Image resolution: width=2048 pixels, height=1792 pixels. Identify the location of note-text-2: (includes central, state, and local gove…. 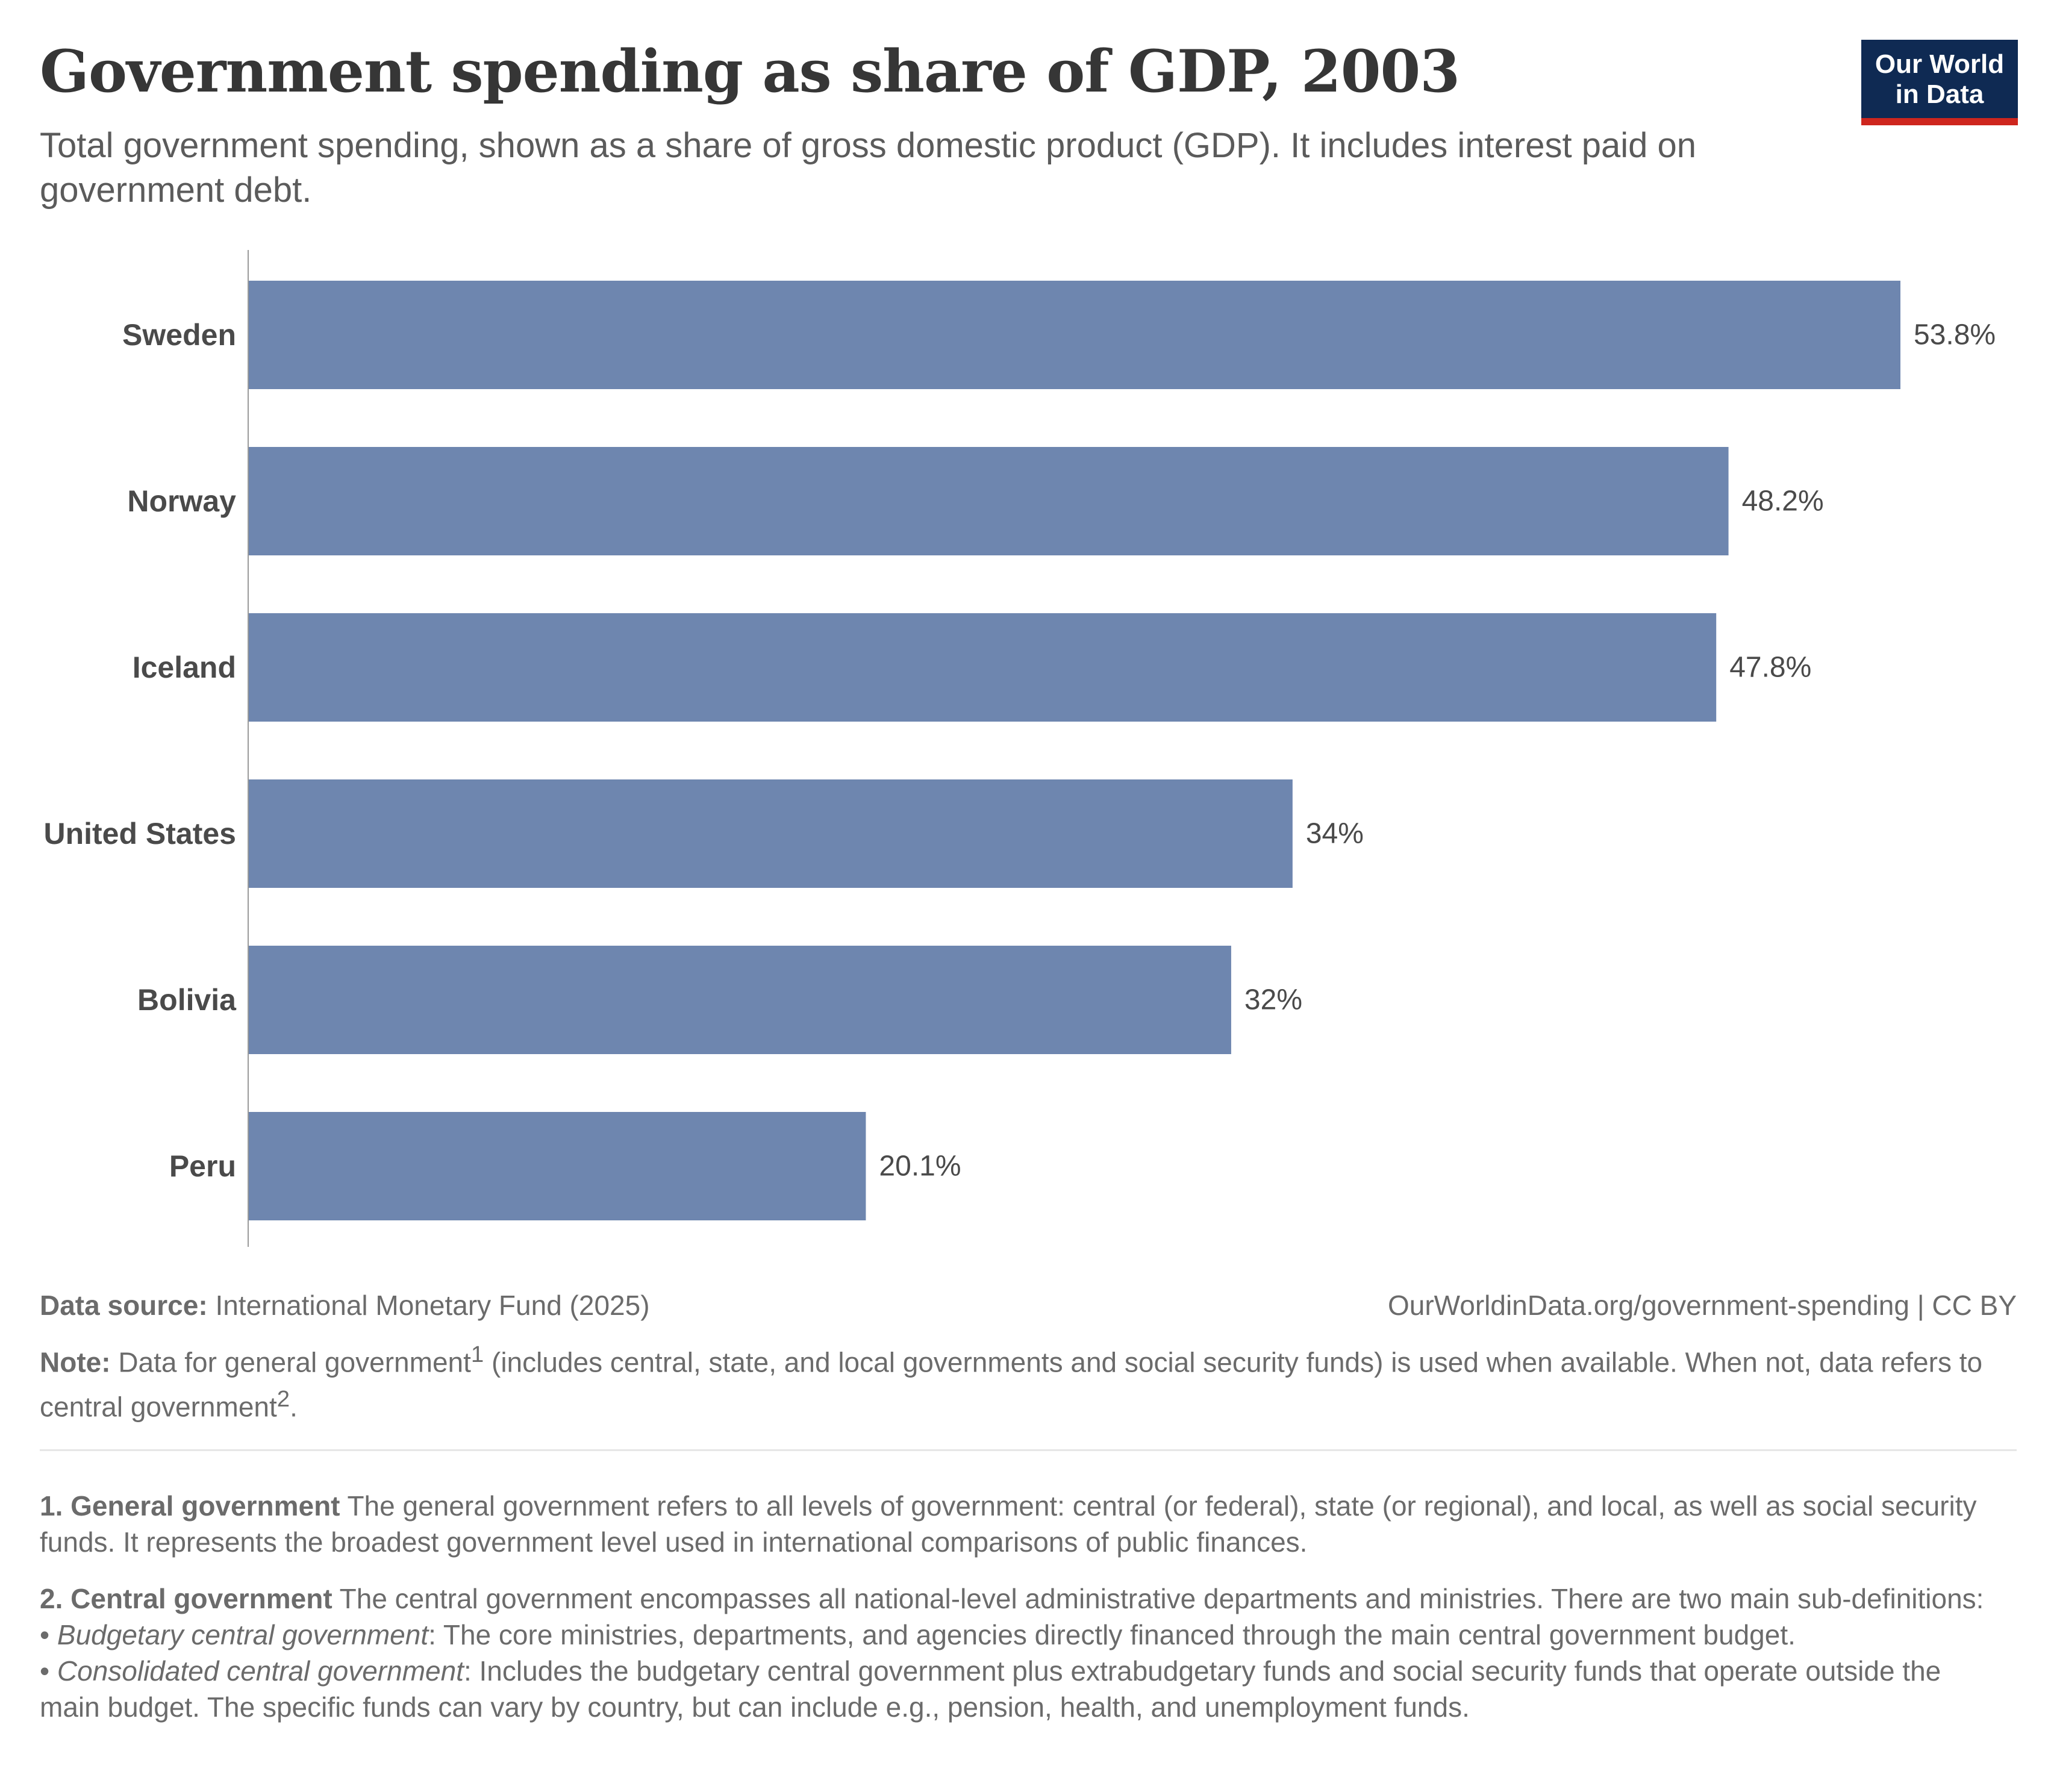
(1011, 1384).